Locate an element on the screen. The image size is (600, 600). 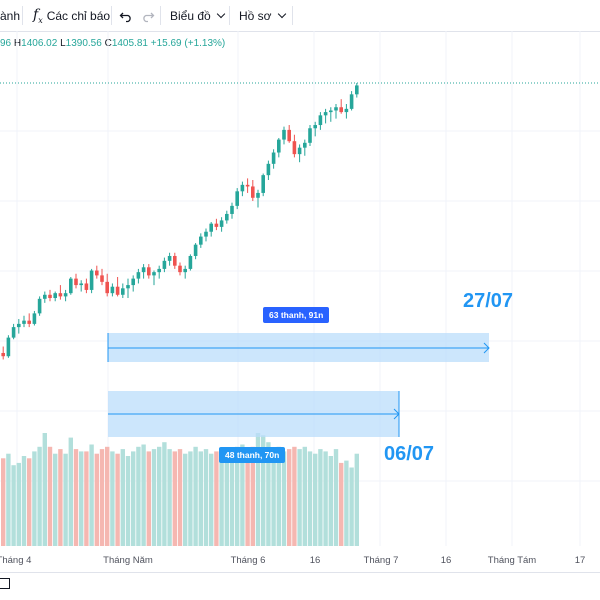
chart-type-menu: Biểu đồ is located at coordinates (197, 15).